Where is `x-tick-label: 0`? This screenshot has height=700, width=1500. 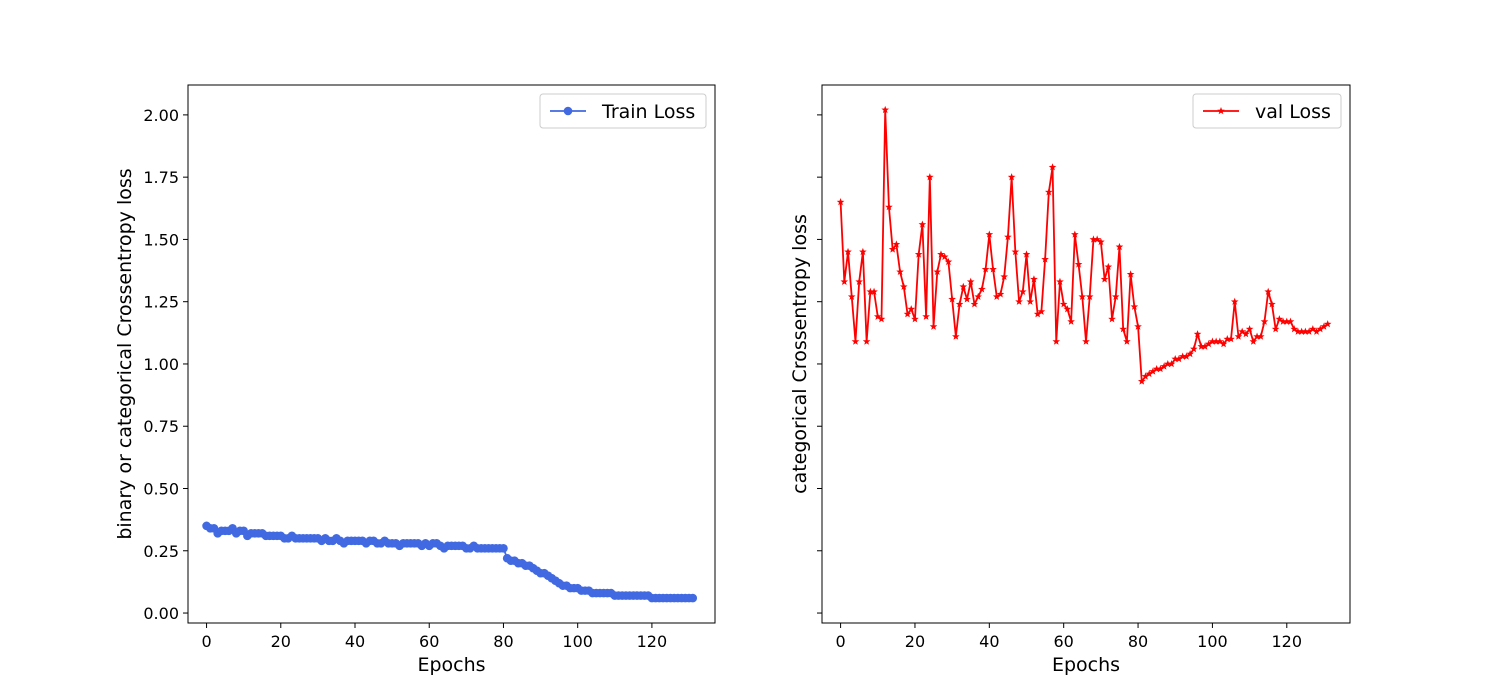 x-tick-label: 0 is located at coordinates (840, 641).